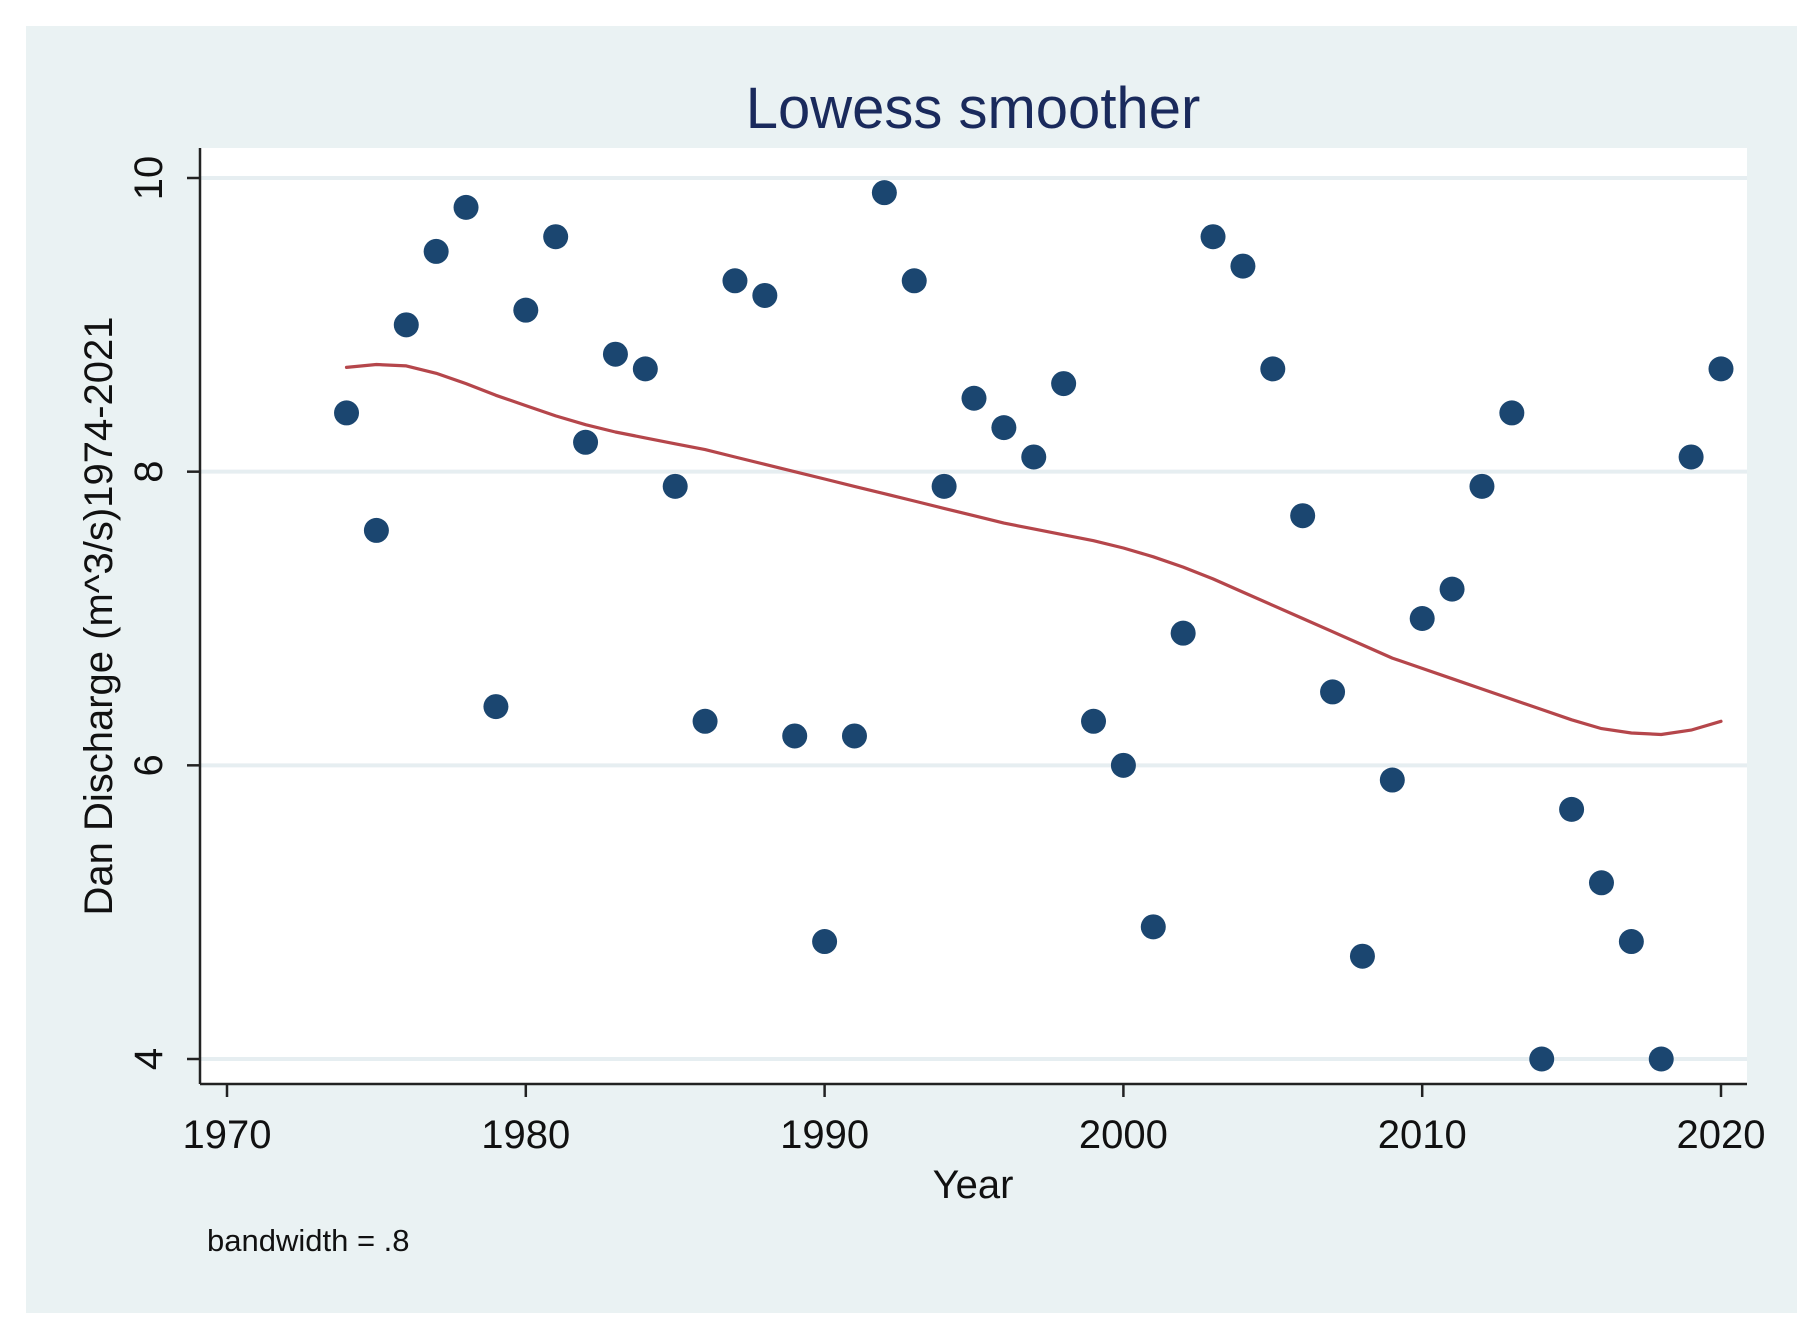  Describe the element at coordinates (1721, 1135) in the screenshot. I see `x-tick-label: 2020` at that location.